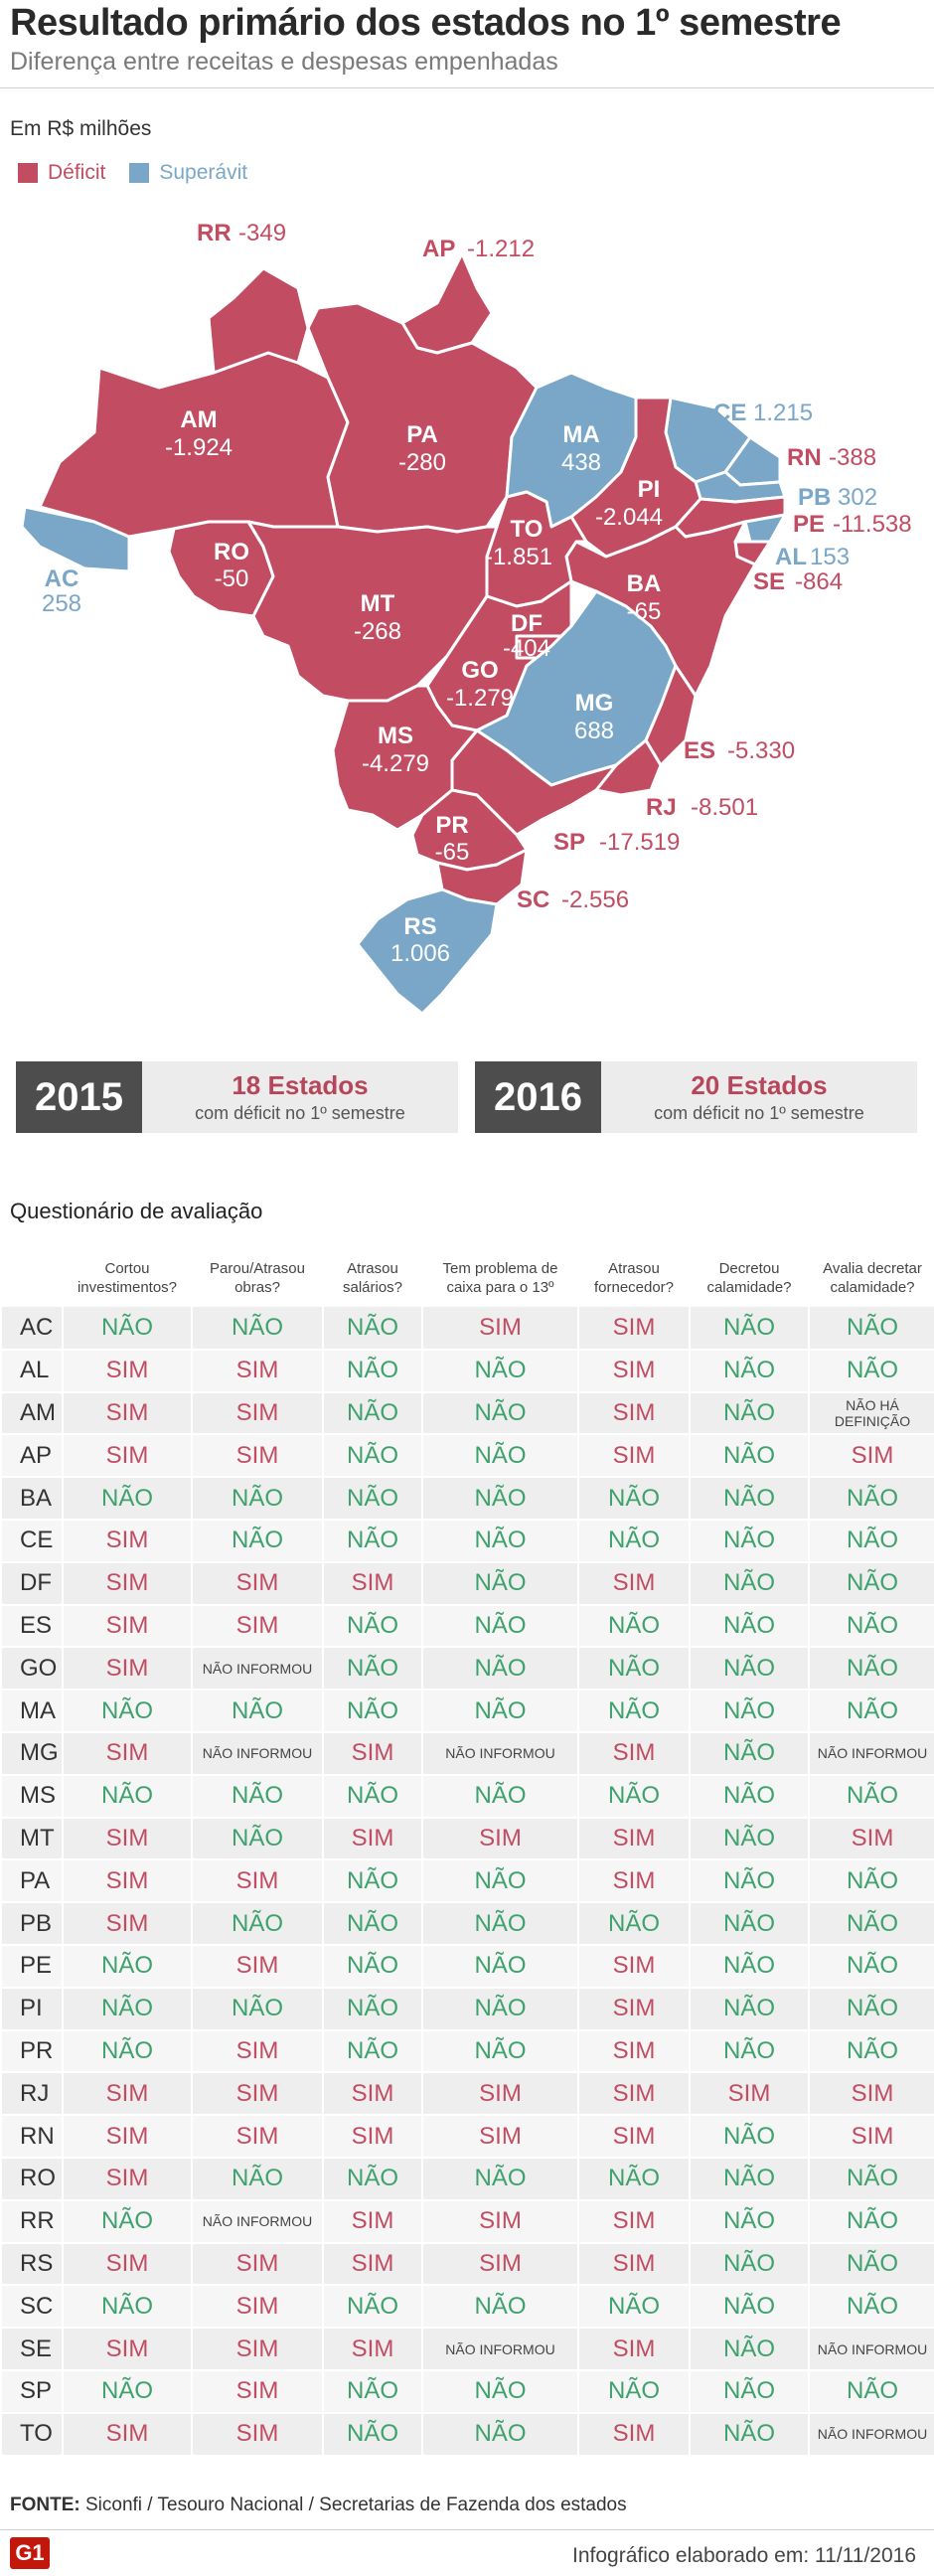 The height and width of the screenshot is (2576, 934). I want to click on legend-label-deficit: Déficit, so click(77, 172).